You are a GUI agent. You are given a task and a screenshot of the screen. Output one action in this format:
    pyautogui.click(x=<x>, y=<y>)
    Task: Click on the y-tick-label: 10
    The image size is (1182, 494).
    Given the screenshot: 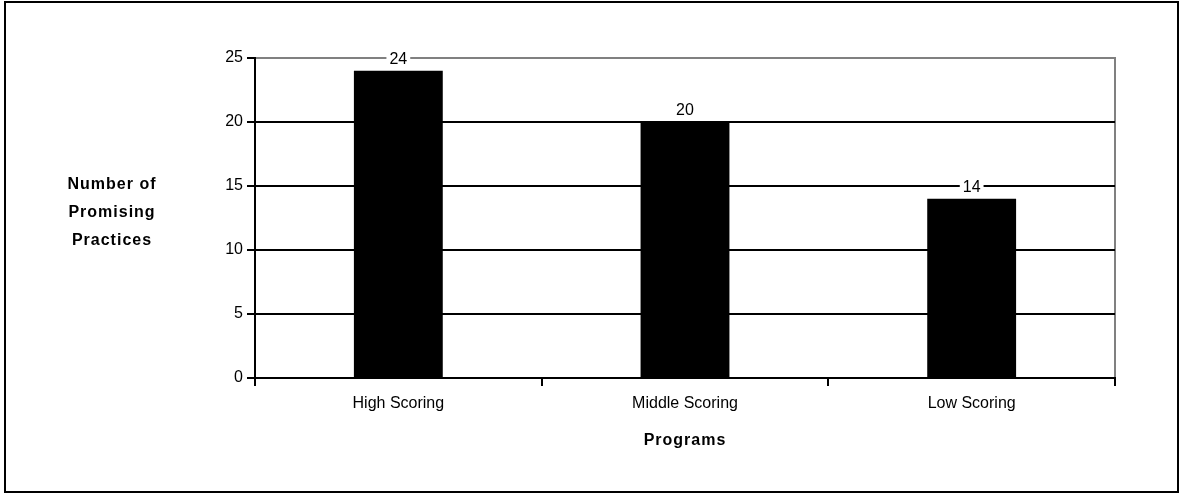 What is the action you would take?
    pyautogui.click(x=234, y=249)
    